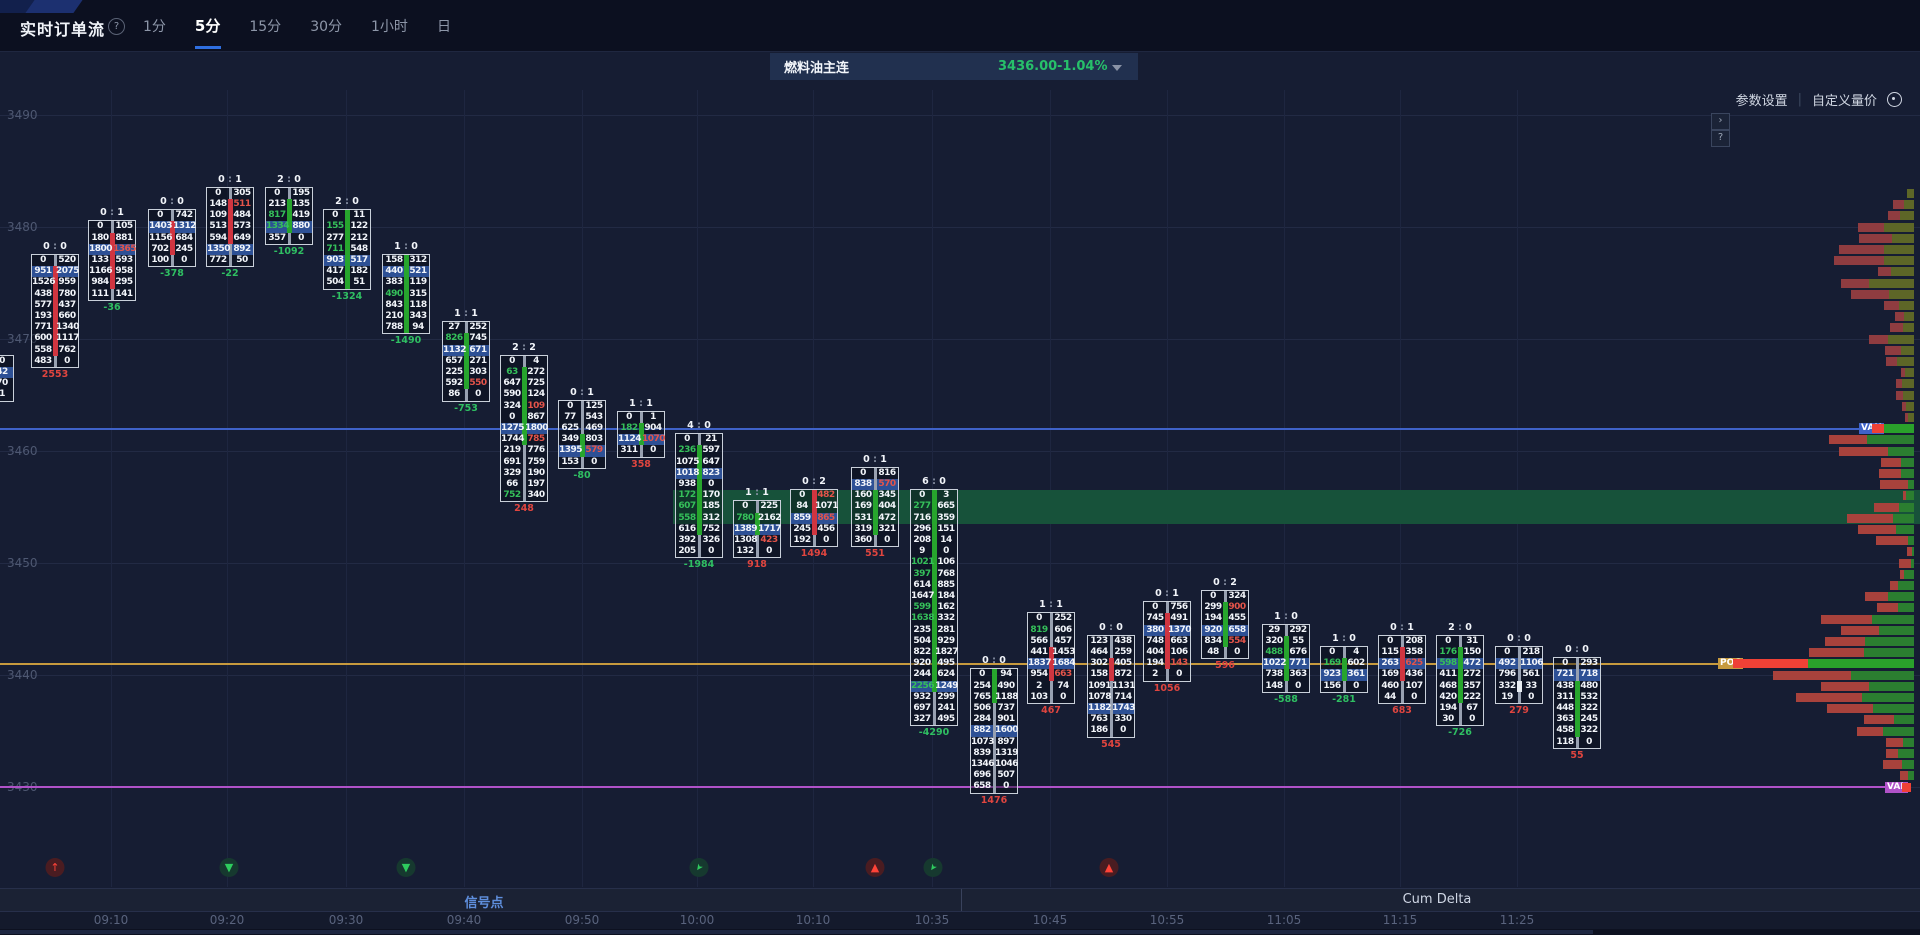 This screenshot has height=935, width=1920. Describe the element at coordinates (802, 528) in the screenshot. I see `bid-cell: 245` at that location.